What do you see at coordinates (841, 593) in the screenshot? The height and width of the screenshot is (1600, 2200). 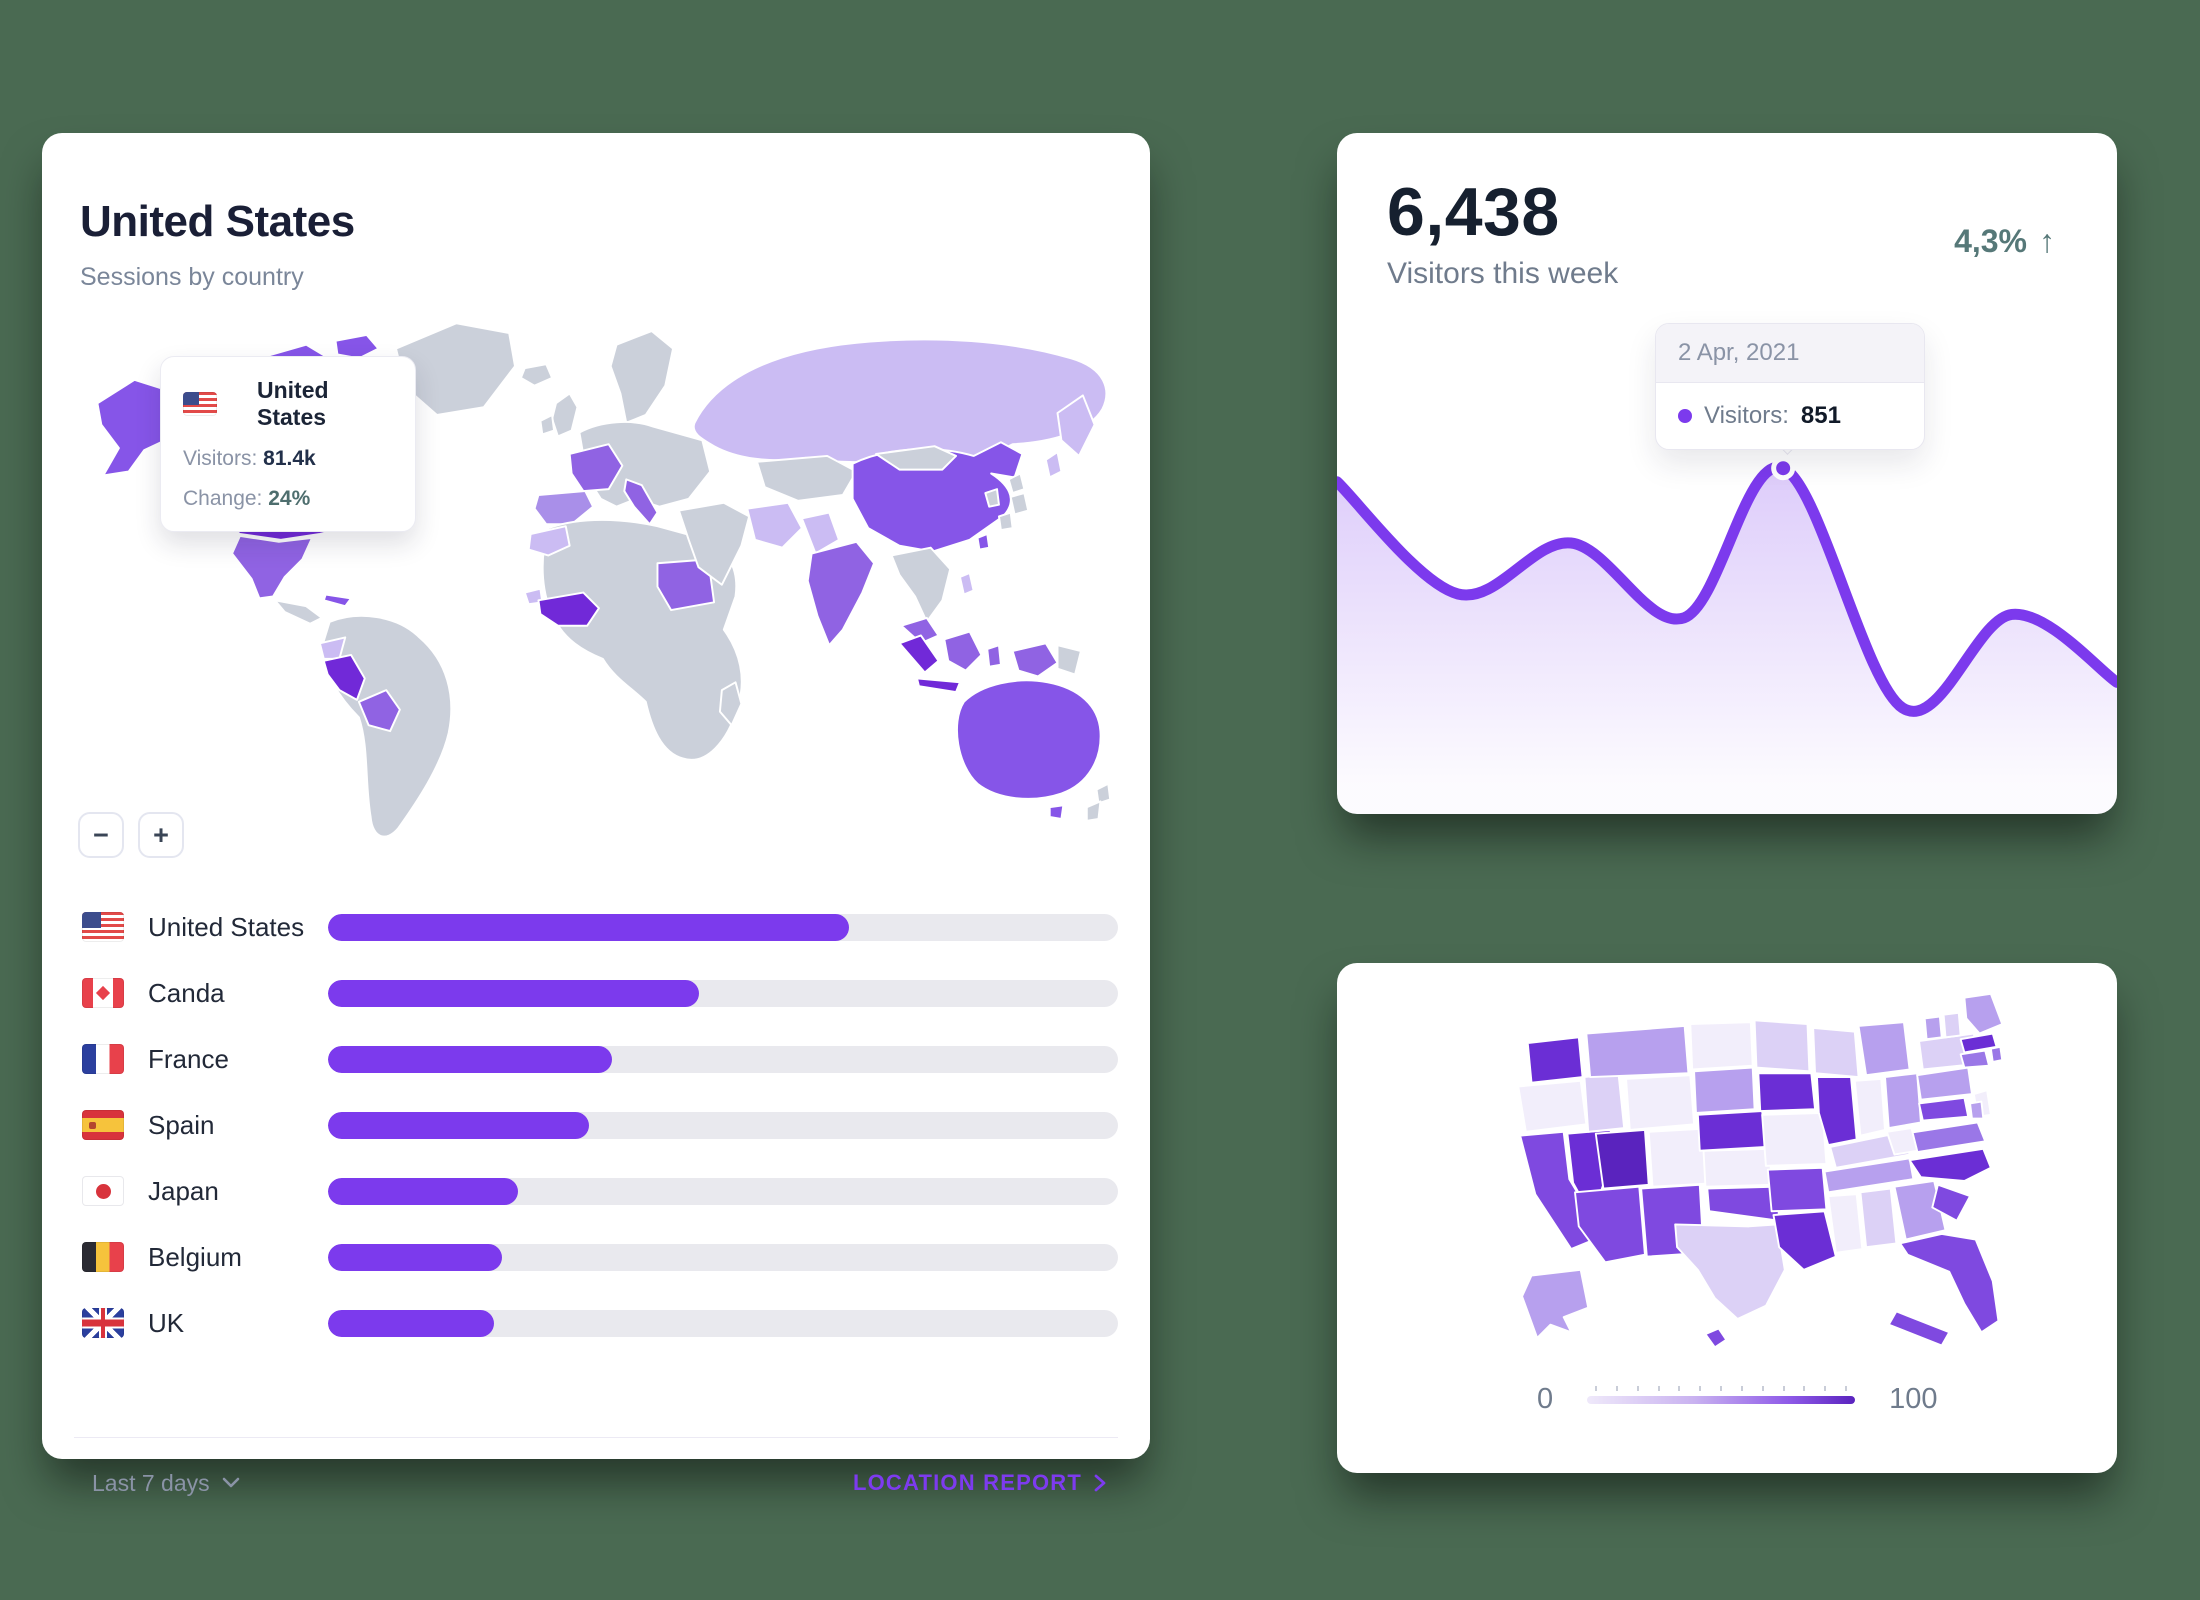 I see `country-india` at bounding box center [841, 593].